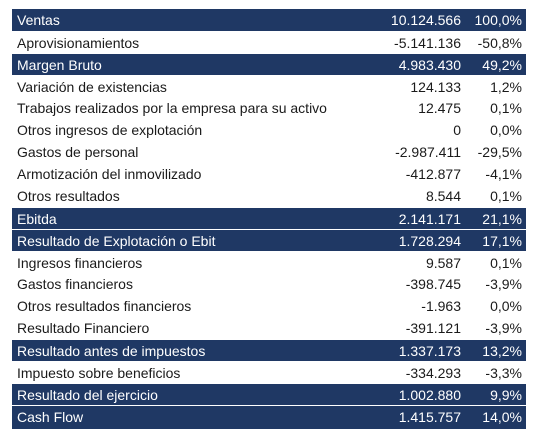  Describe the element at coordinates (502, 350) in the screenshot. I see `row-percentage: 13,2%` at that location.